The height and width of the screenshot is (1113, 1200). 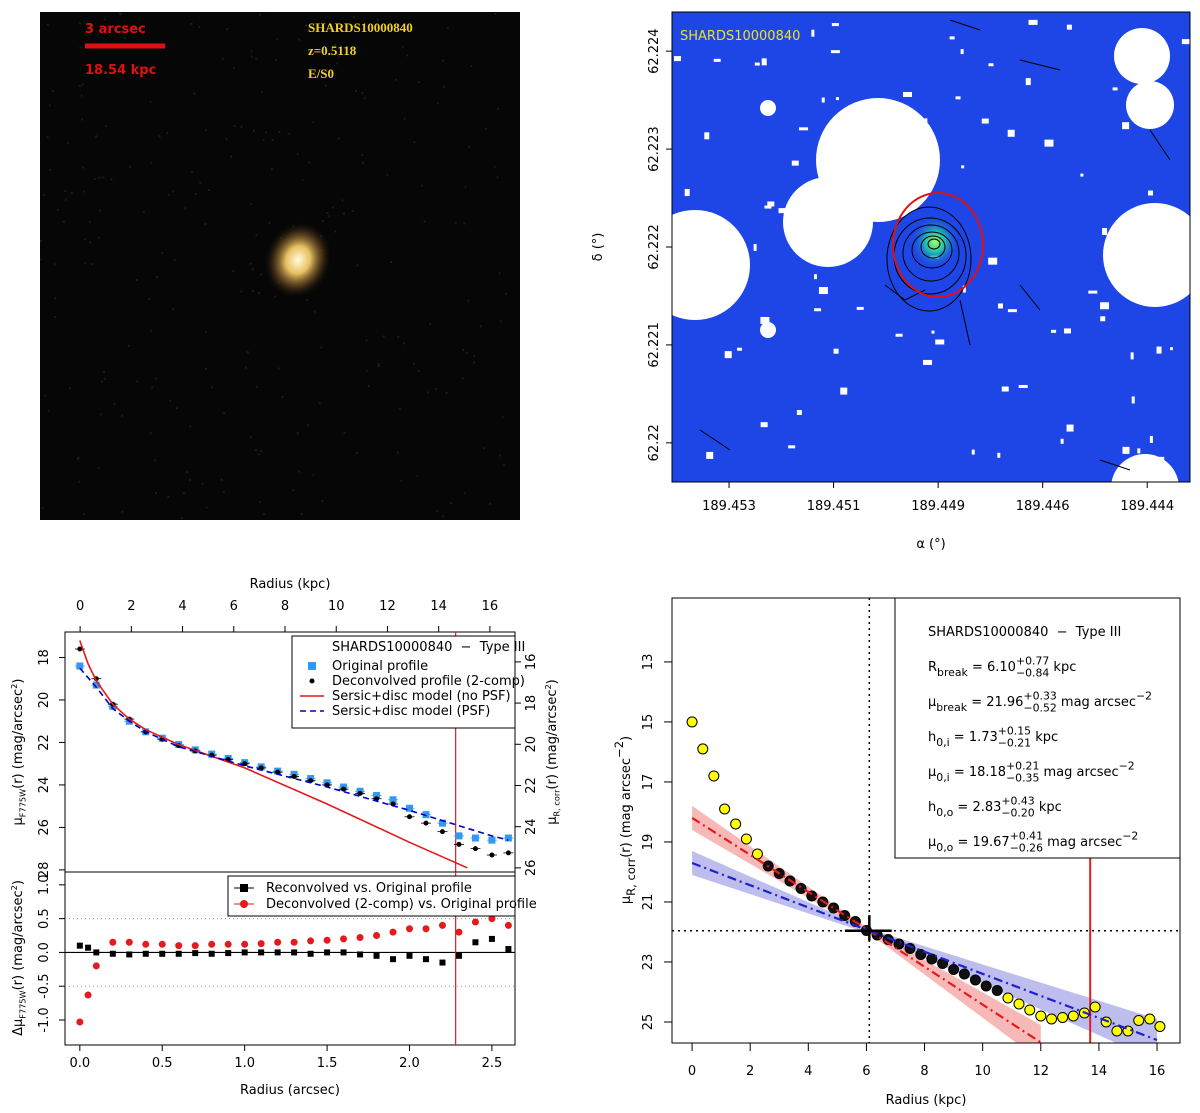 What do you see at coordinates (992, 667) in the screenshot?
I see `text-part: = 6.10` at bounding box center [992, 667].